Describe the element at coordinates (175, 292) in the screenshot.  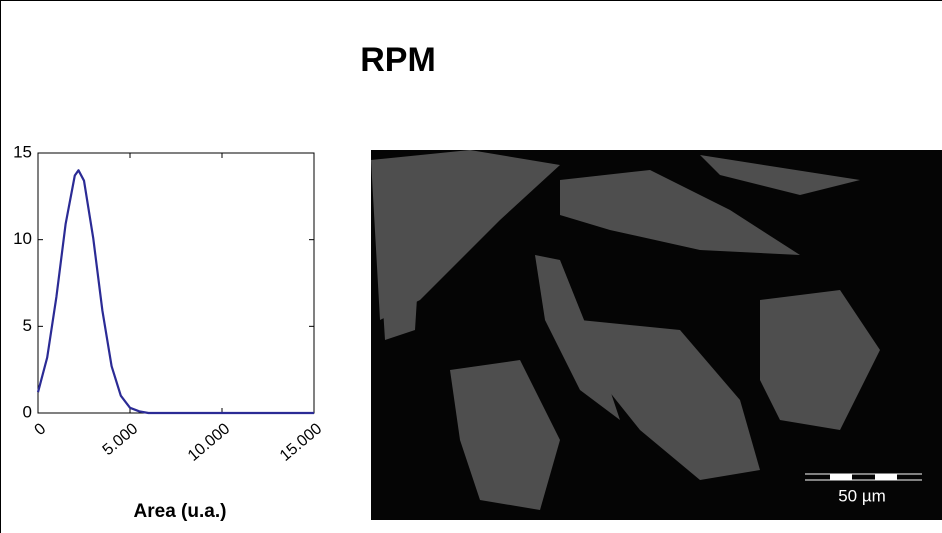
I see `data-line` at that location.